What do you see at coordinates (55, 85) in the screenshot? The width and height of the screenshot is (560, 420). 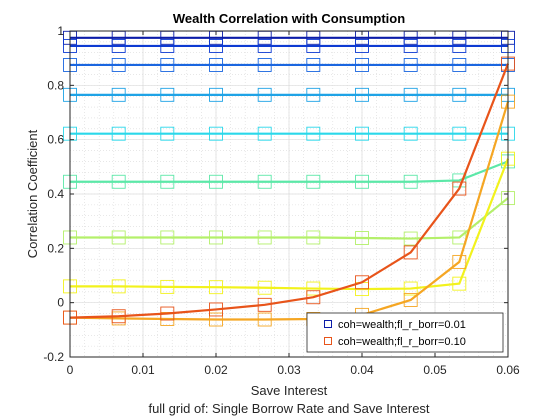 I see `y-tick-label: 0.8` at bounding box center [55, 85].